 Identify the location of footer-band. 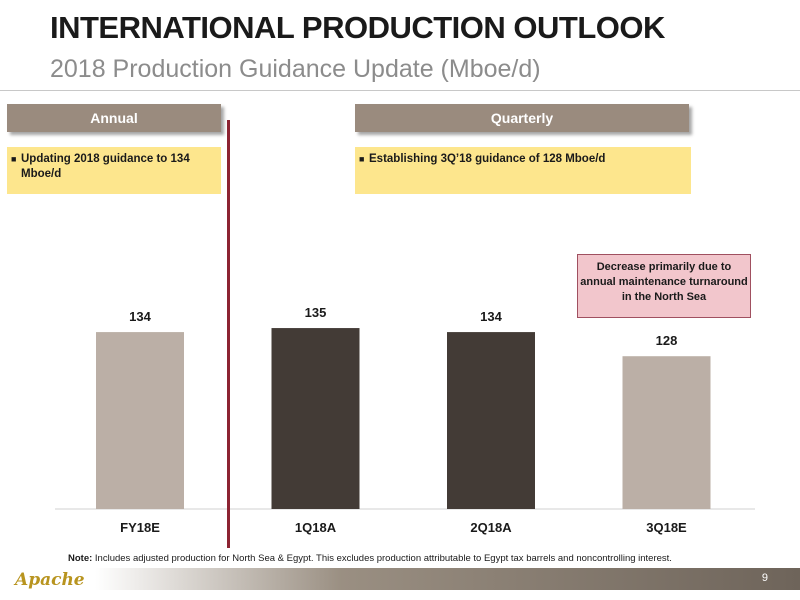
(447, 579).